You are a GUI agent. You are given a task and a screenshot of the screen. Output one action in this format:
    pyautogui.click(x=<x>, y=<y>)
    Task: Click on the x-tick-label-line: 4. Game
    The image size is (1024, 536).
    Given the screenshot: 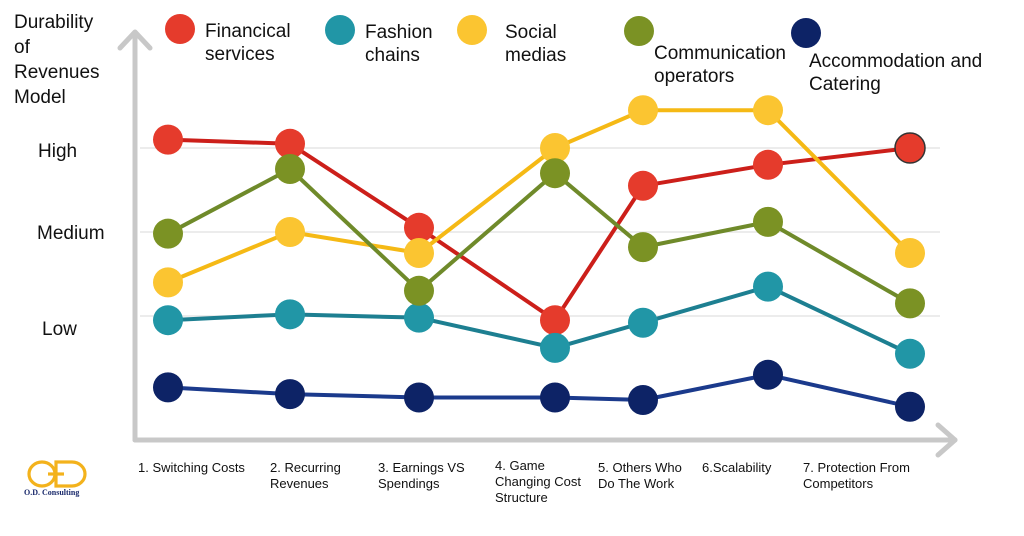 What is the action you would take?
    pyautogui.click(x=520, y=465)
    